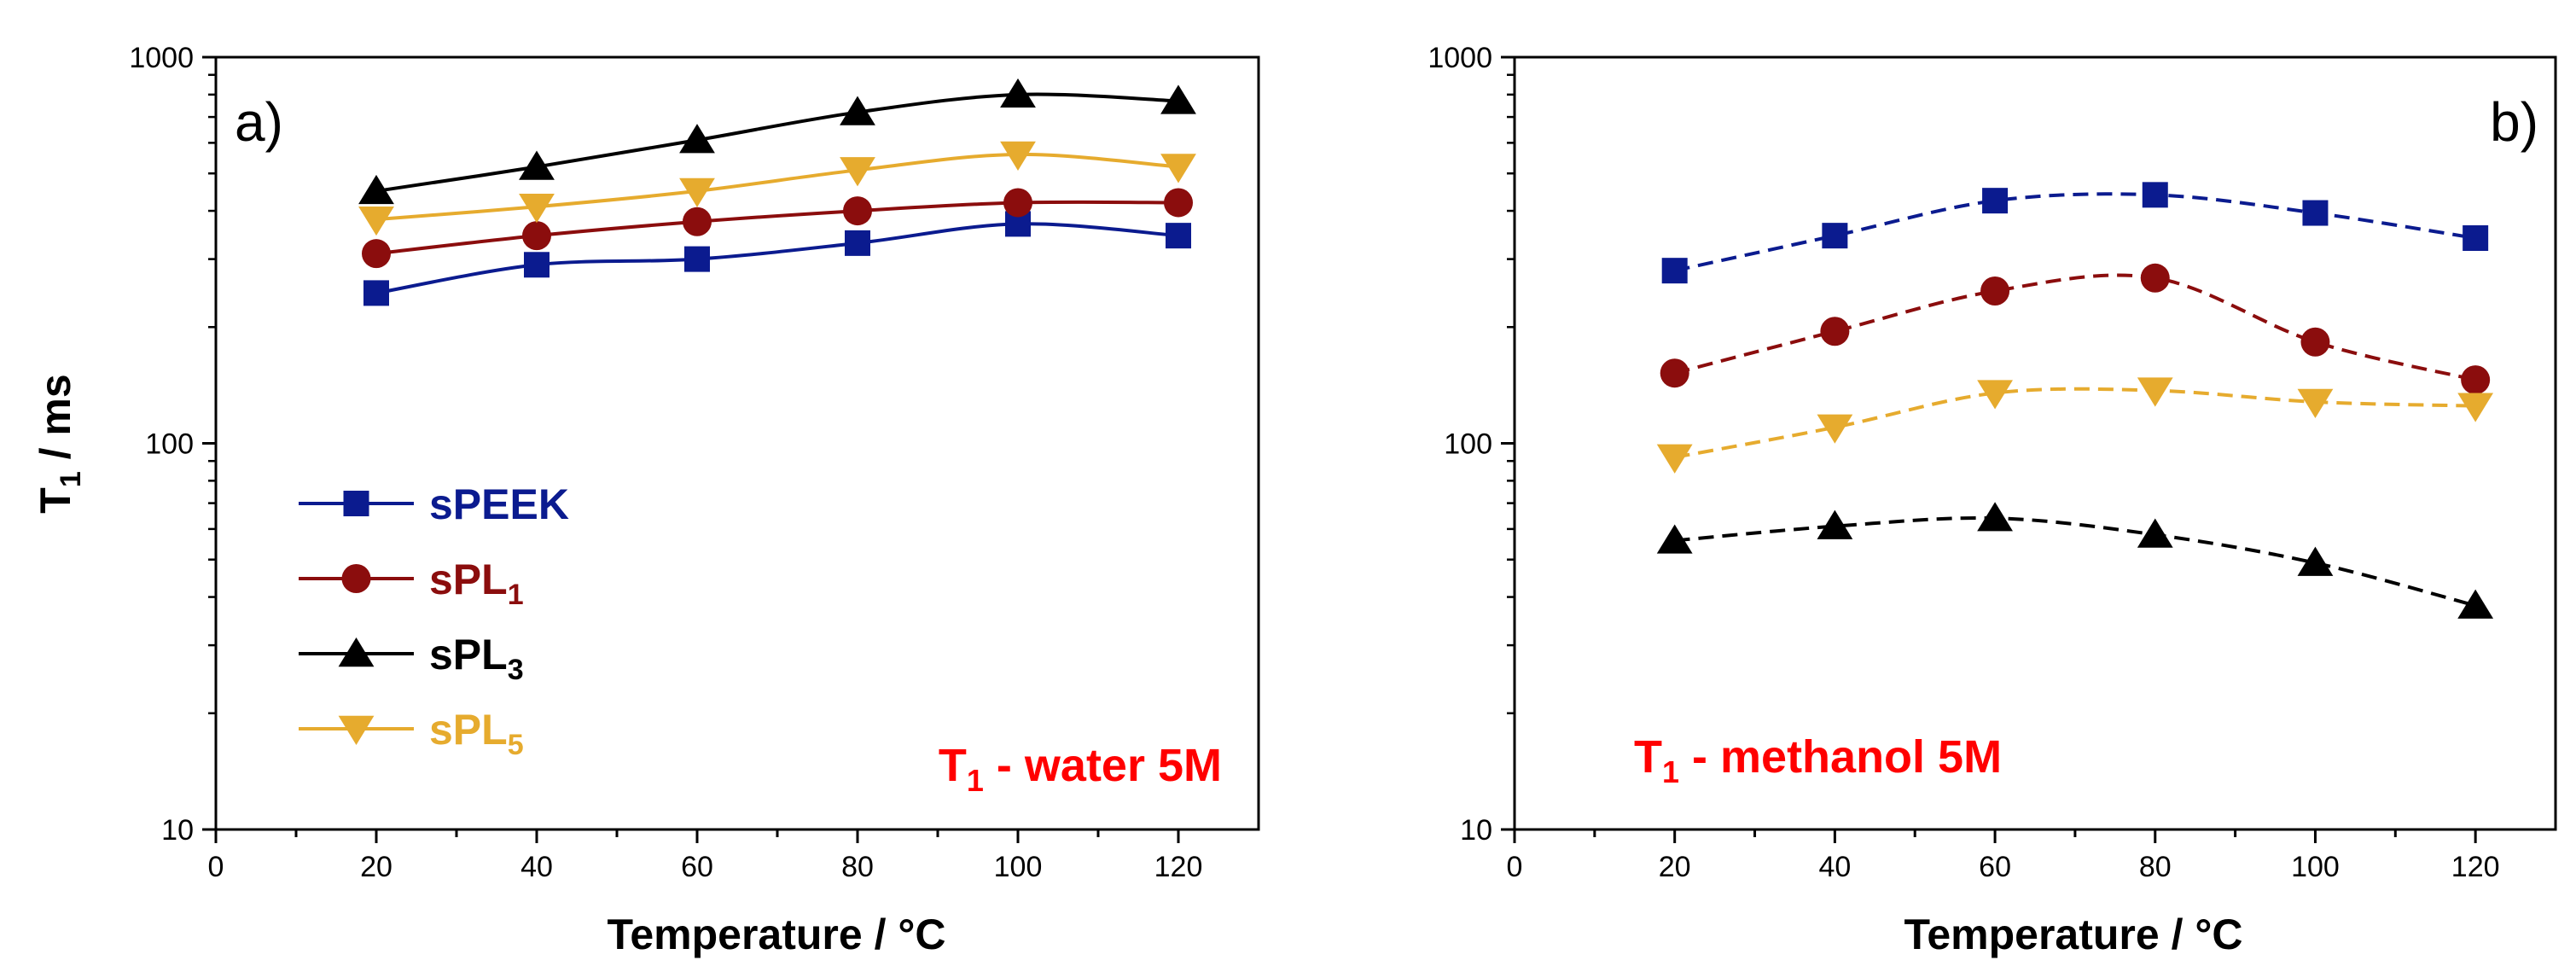  Describe the element at coordinates (1818, 760) in the screenshot. I see `annotation-label: T1 - methanol 5M` at that location.